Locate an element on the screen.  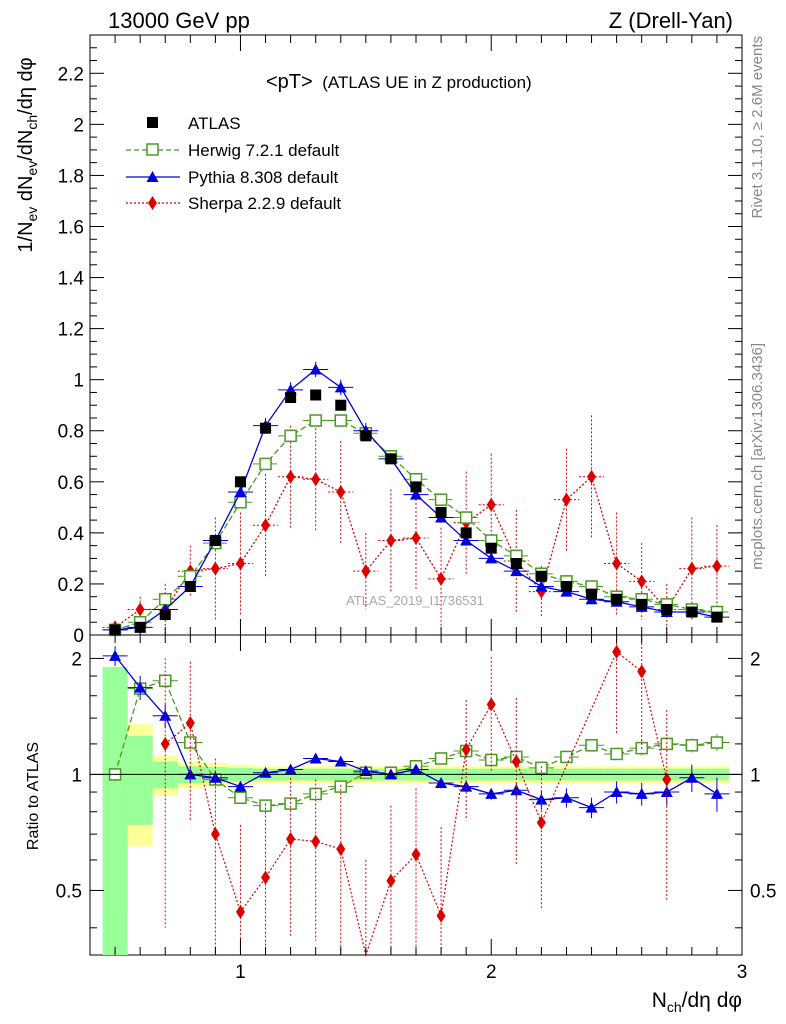
legend-label-atlas: ATLAS is located at coordinates (214, 123).